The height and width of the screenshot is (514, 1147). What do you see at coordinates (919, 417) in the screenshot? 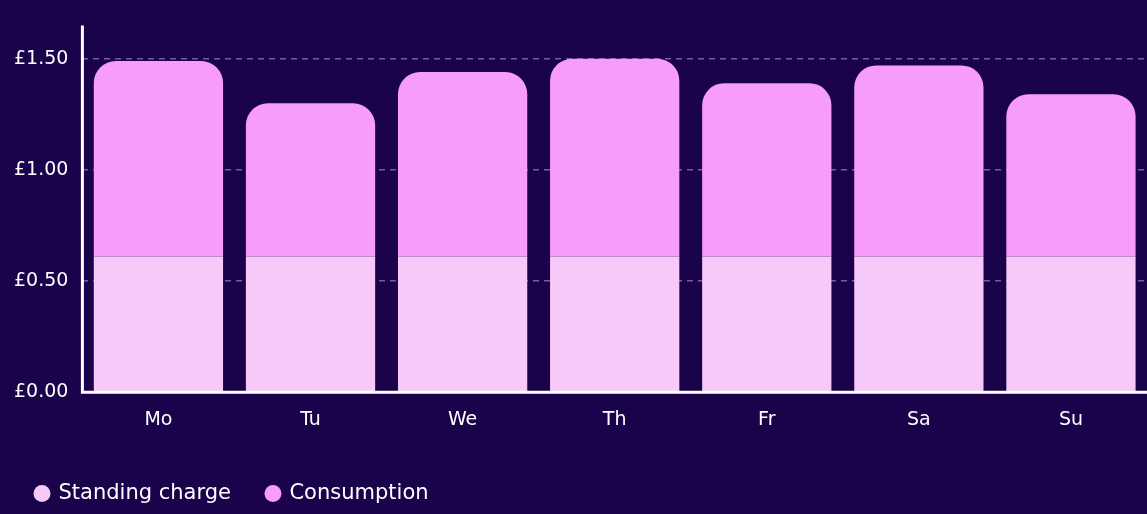
I see `x-tick-label: Sa` at bounding box center [919, 417].